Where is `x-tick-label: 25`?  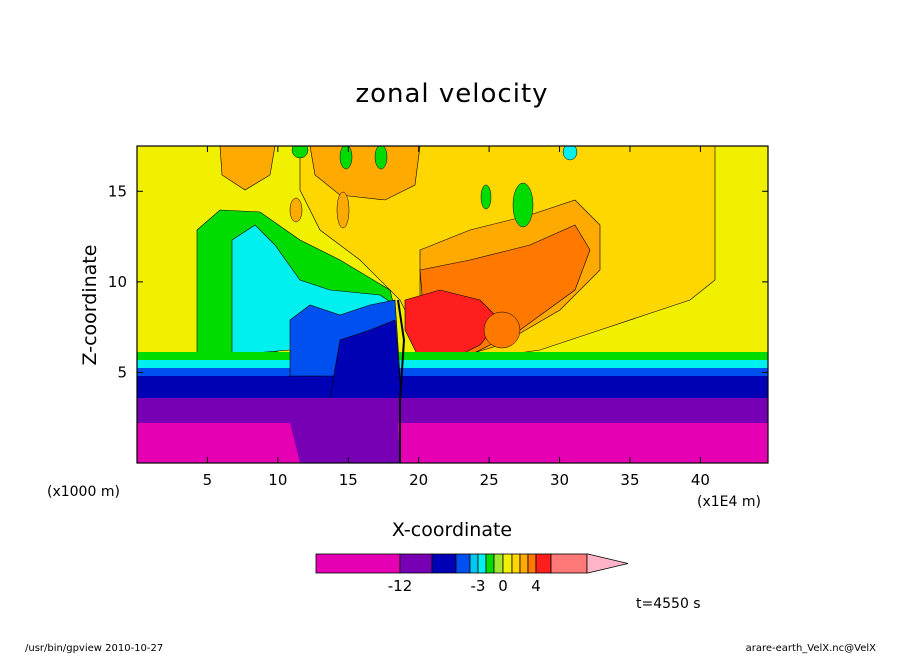
x-tick-label: 25 is located at coordinates (489, 480).